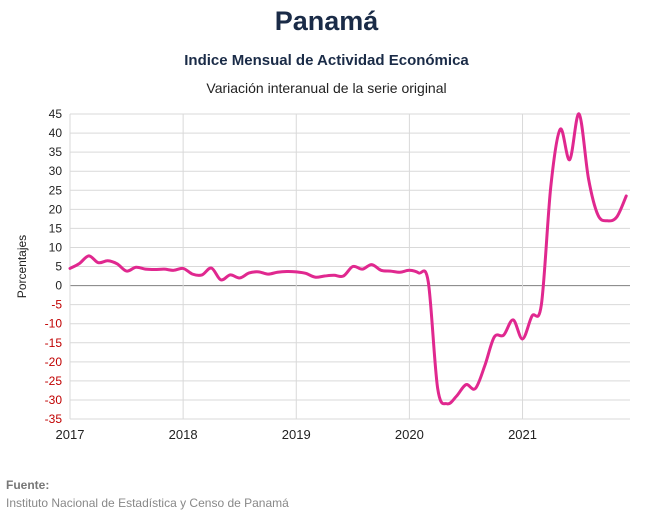 The image size is (653, 523). Describe the element at coordinates (56, 114) in the screenshot. I see `y-tick-label: 45` at that location.